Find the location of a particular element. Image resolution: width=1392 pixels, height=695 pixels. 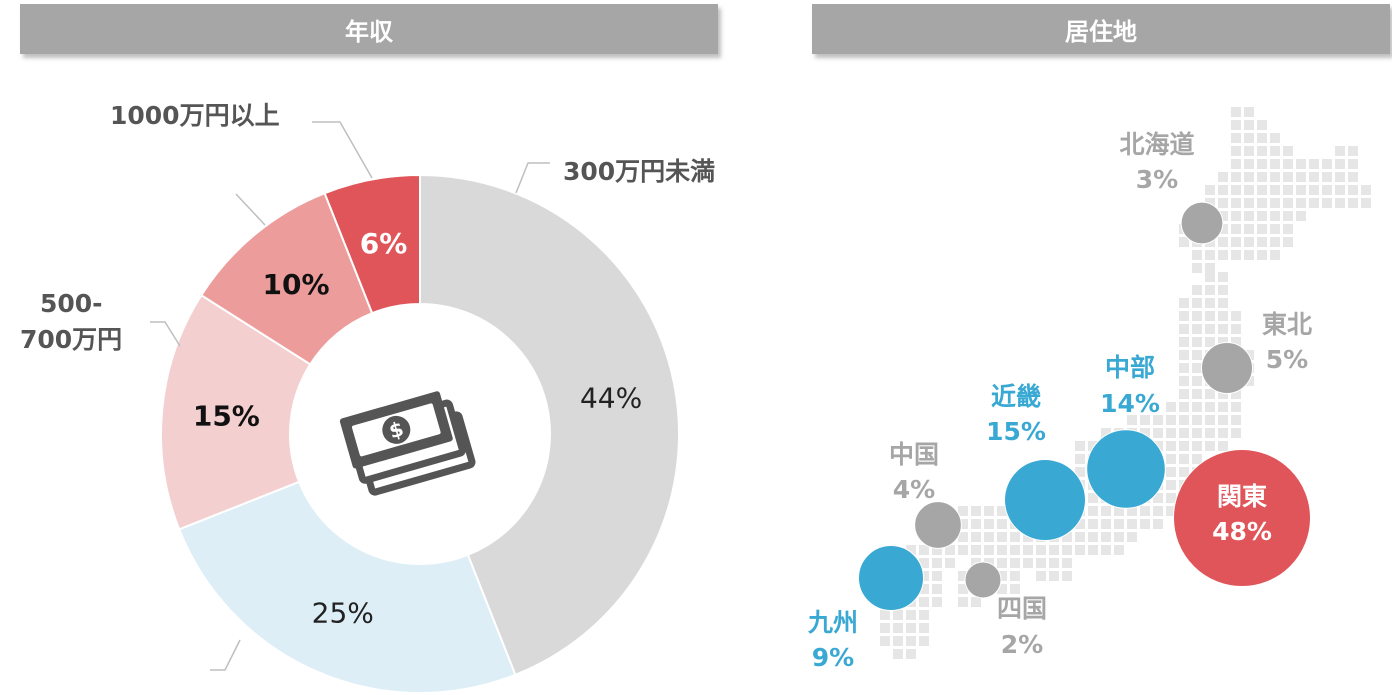

income-header: 年収 is located at coordinates (369, 29).